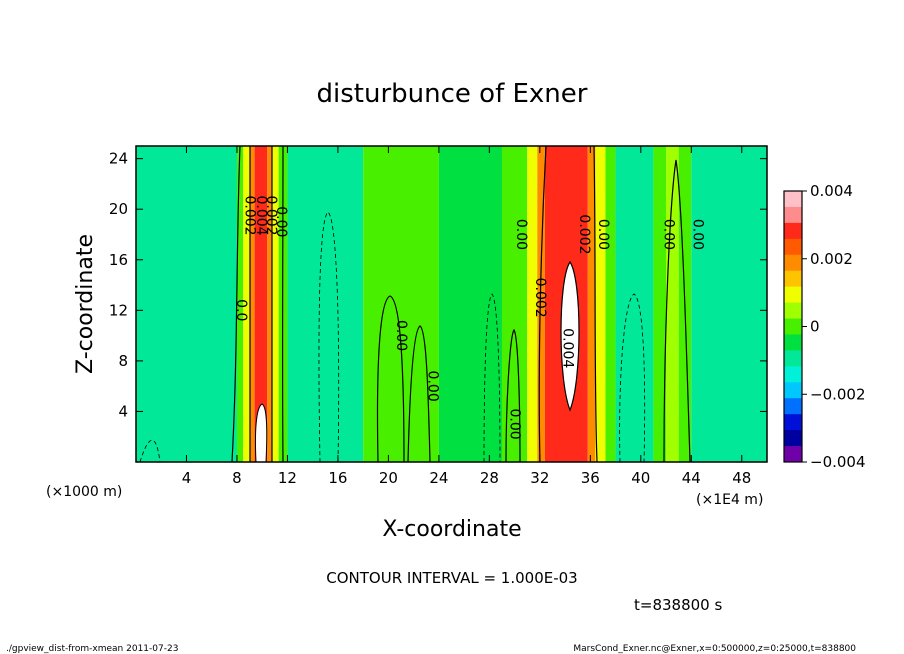 The width and height of the screenshot is (904, 654). Describe the element at coordinates (452, 94) in the screenshot. I see `chart-title: disturbunce of Exner` at that location.